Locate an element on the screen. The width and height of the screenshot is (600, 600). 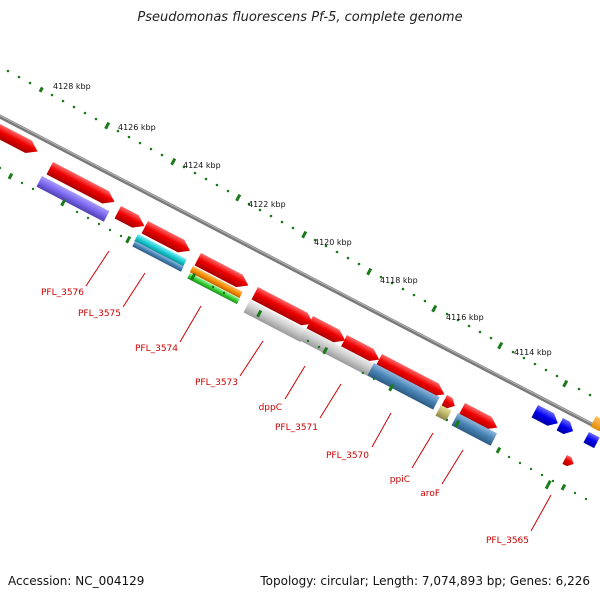
gene-label: PFL_3576 is located at coordinates (62, 293).